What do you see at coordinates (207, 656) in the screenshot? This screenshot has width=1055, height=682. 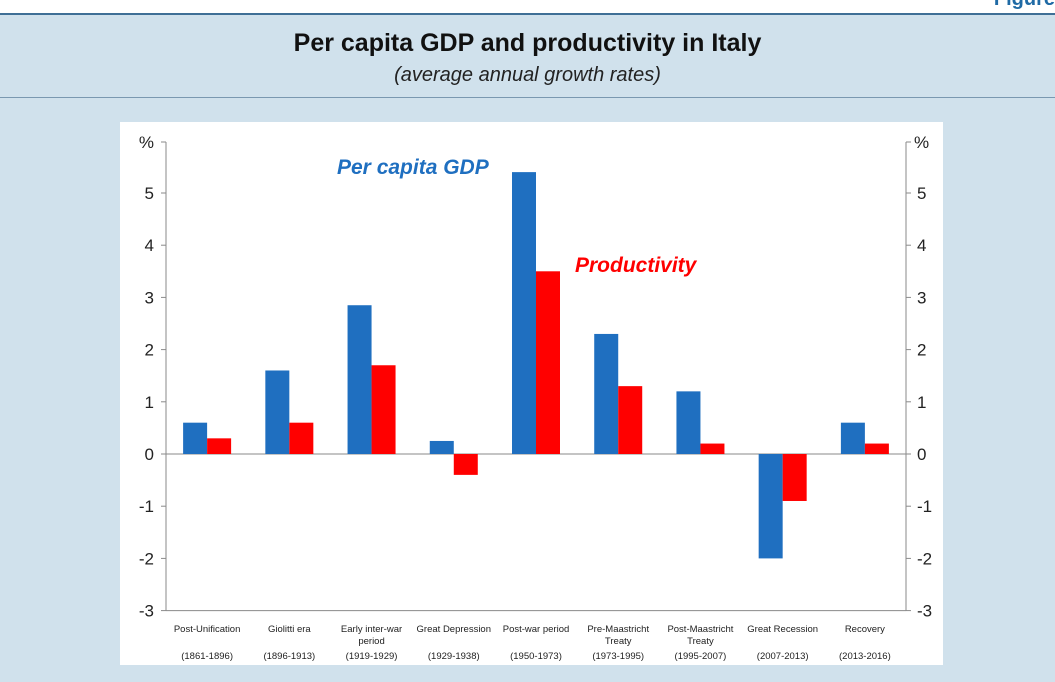 I see `x-period-label: (1861-1896)` at bounding box center [207, 656].